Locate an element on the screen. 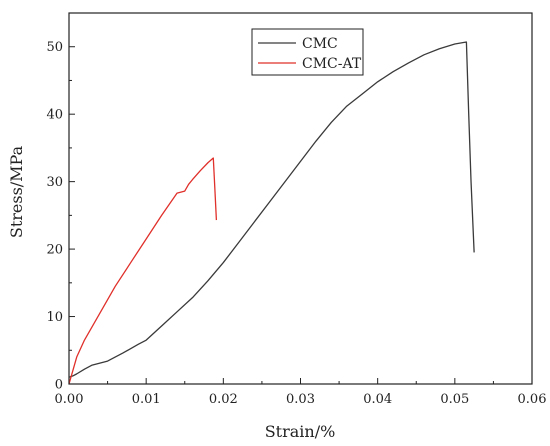  y-tick-label: 0 is located at coordinates (59, 385).